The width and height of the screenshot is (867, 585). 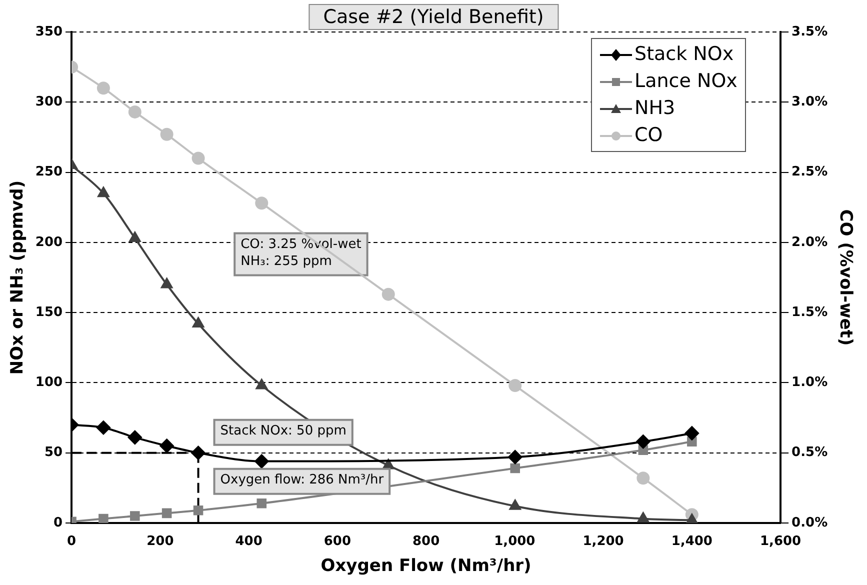 What do you see at coordinates (686, 81) in the screenshot?
I see `legend-label: Lance NOx` at bounding box center [686, 81].